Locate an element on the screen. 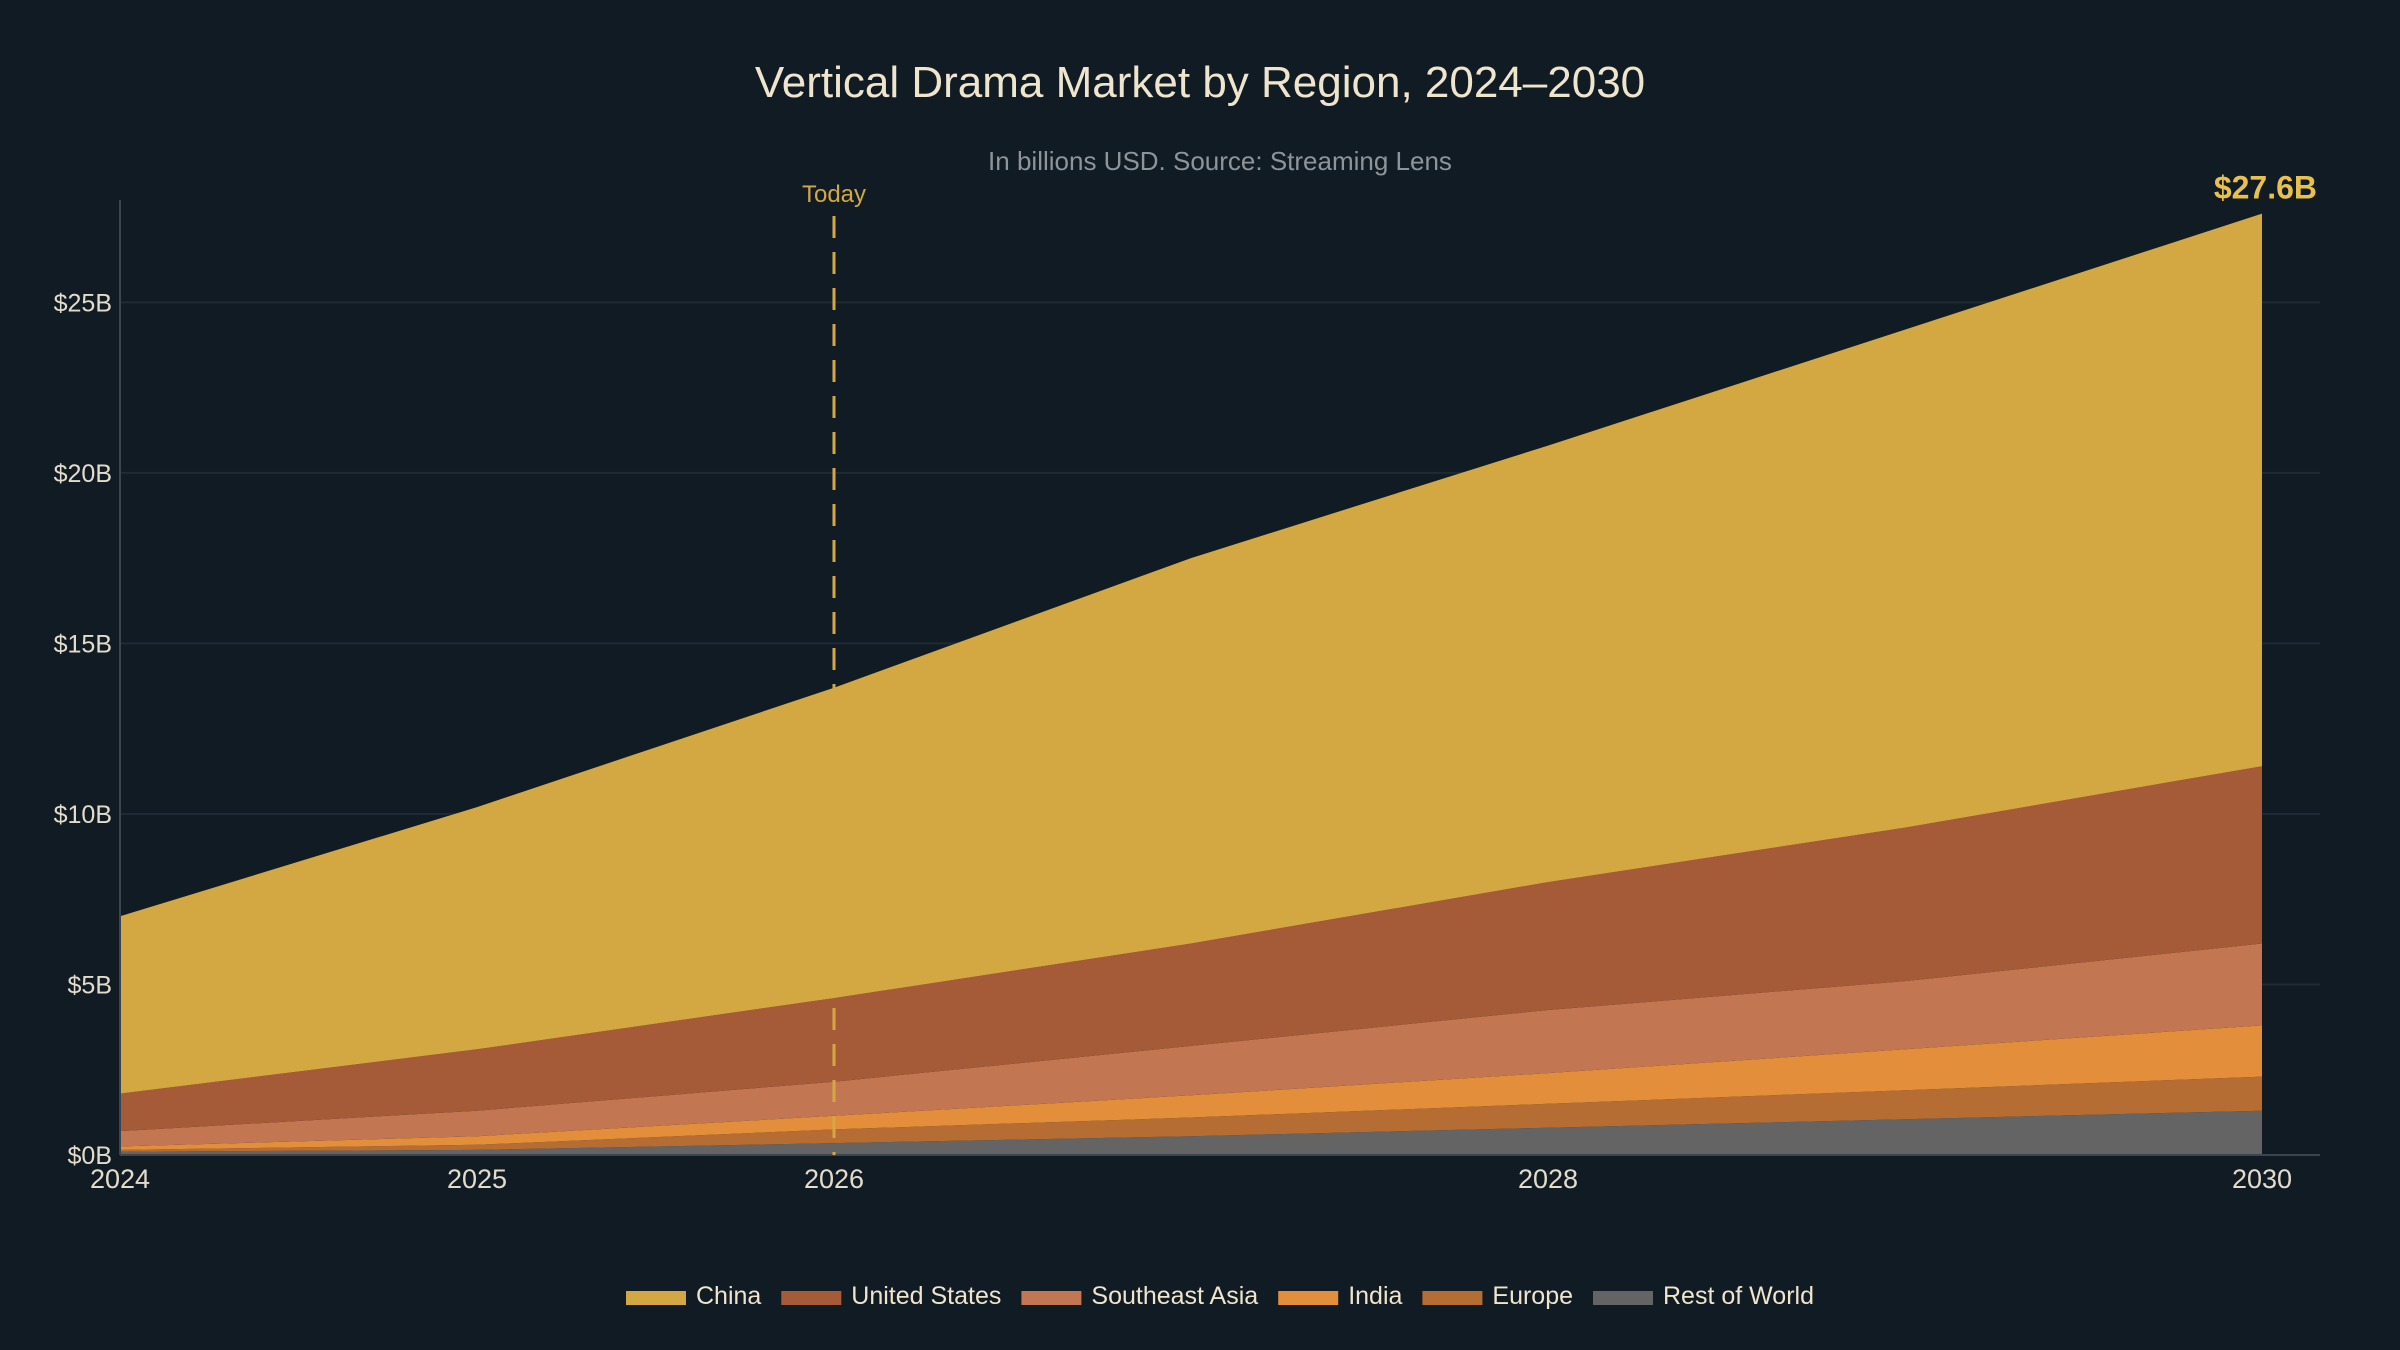 The image size is (2400, 1350). legend-label: Europe is located at coordinates (1532, 1296).